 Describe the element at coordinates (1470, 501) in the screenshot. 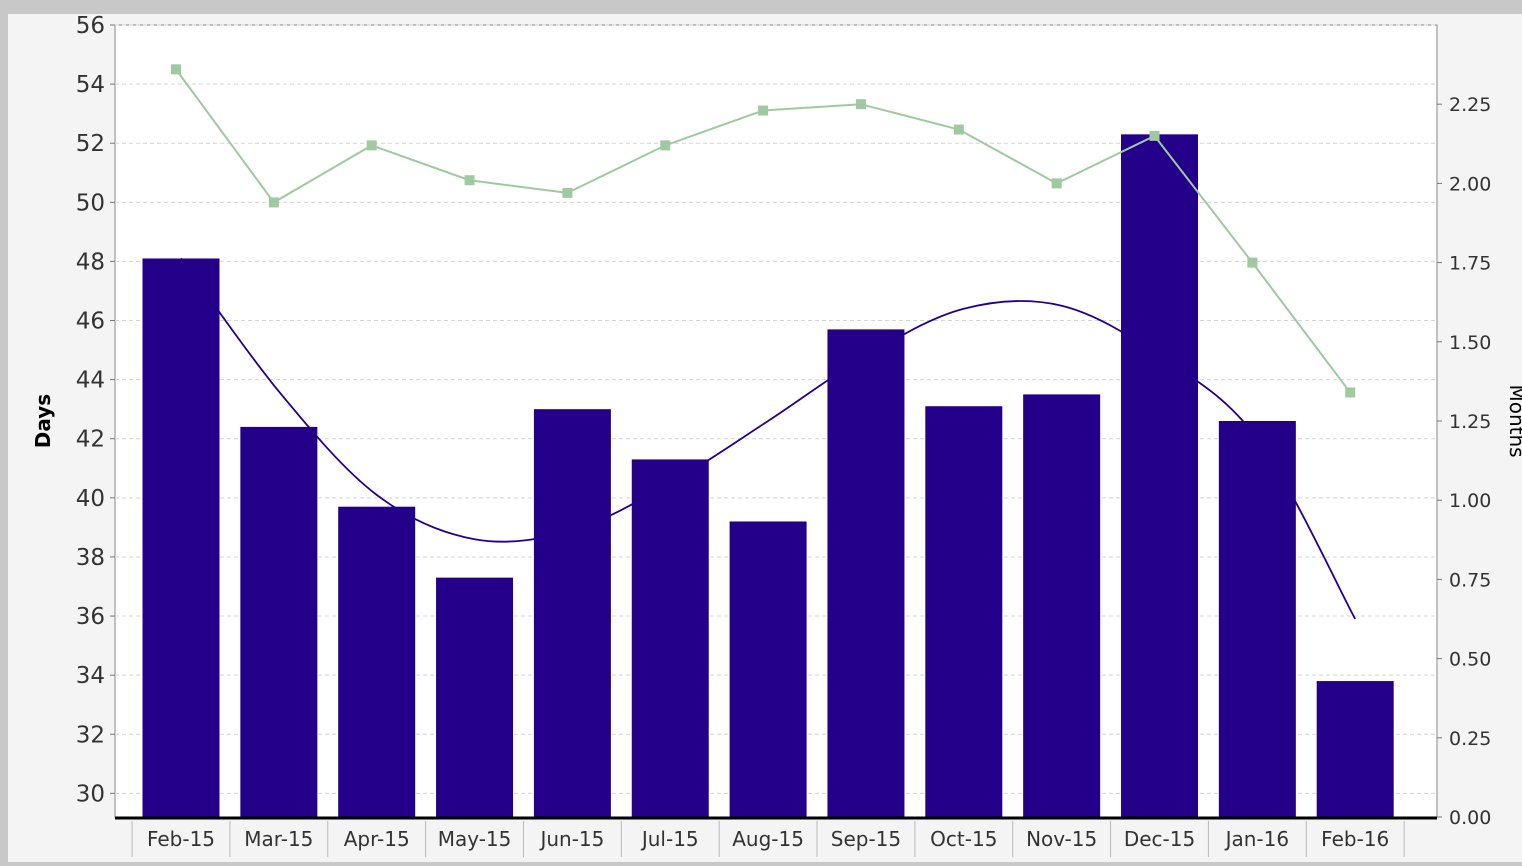

I see `right-tick-label: 1.00` at that location.